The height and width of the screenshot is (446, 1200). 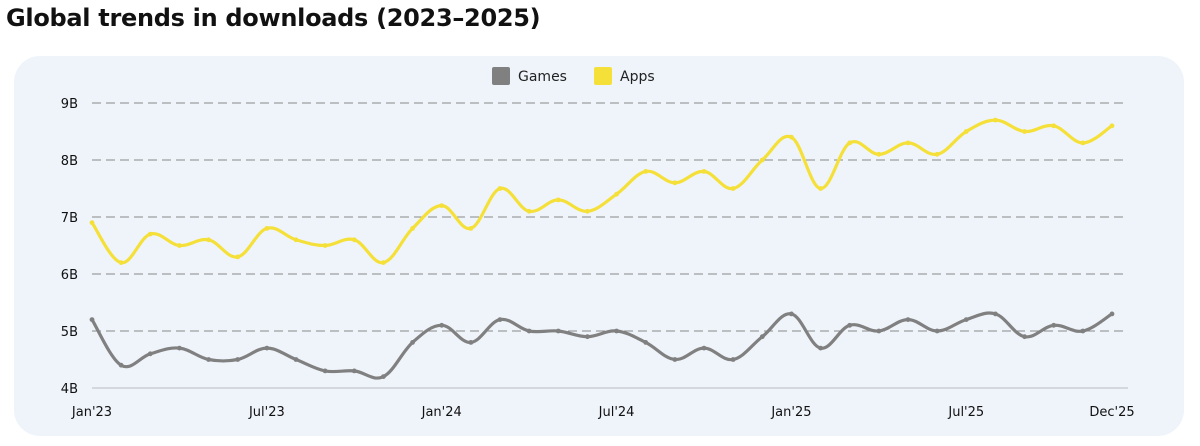 What do you see at coordinates (790, 412) in the screenshot?
I see `x-tick-label: Jan'25` at bounding box center [790, 412].